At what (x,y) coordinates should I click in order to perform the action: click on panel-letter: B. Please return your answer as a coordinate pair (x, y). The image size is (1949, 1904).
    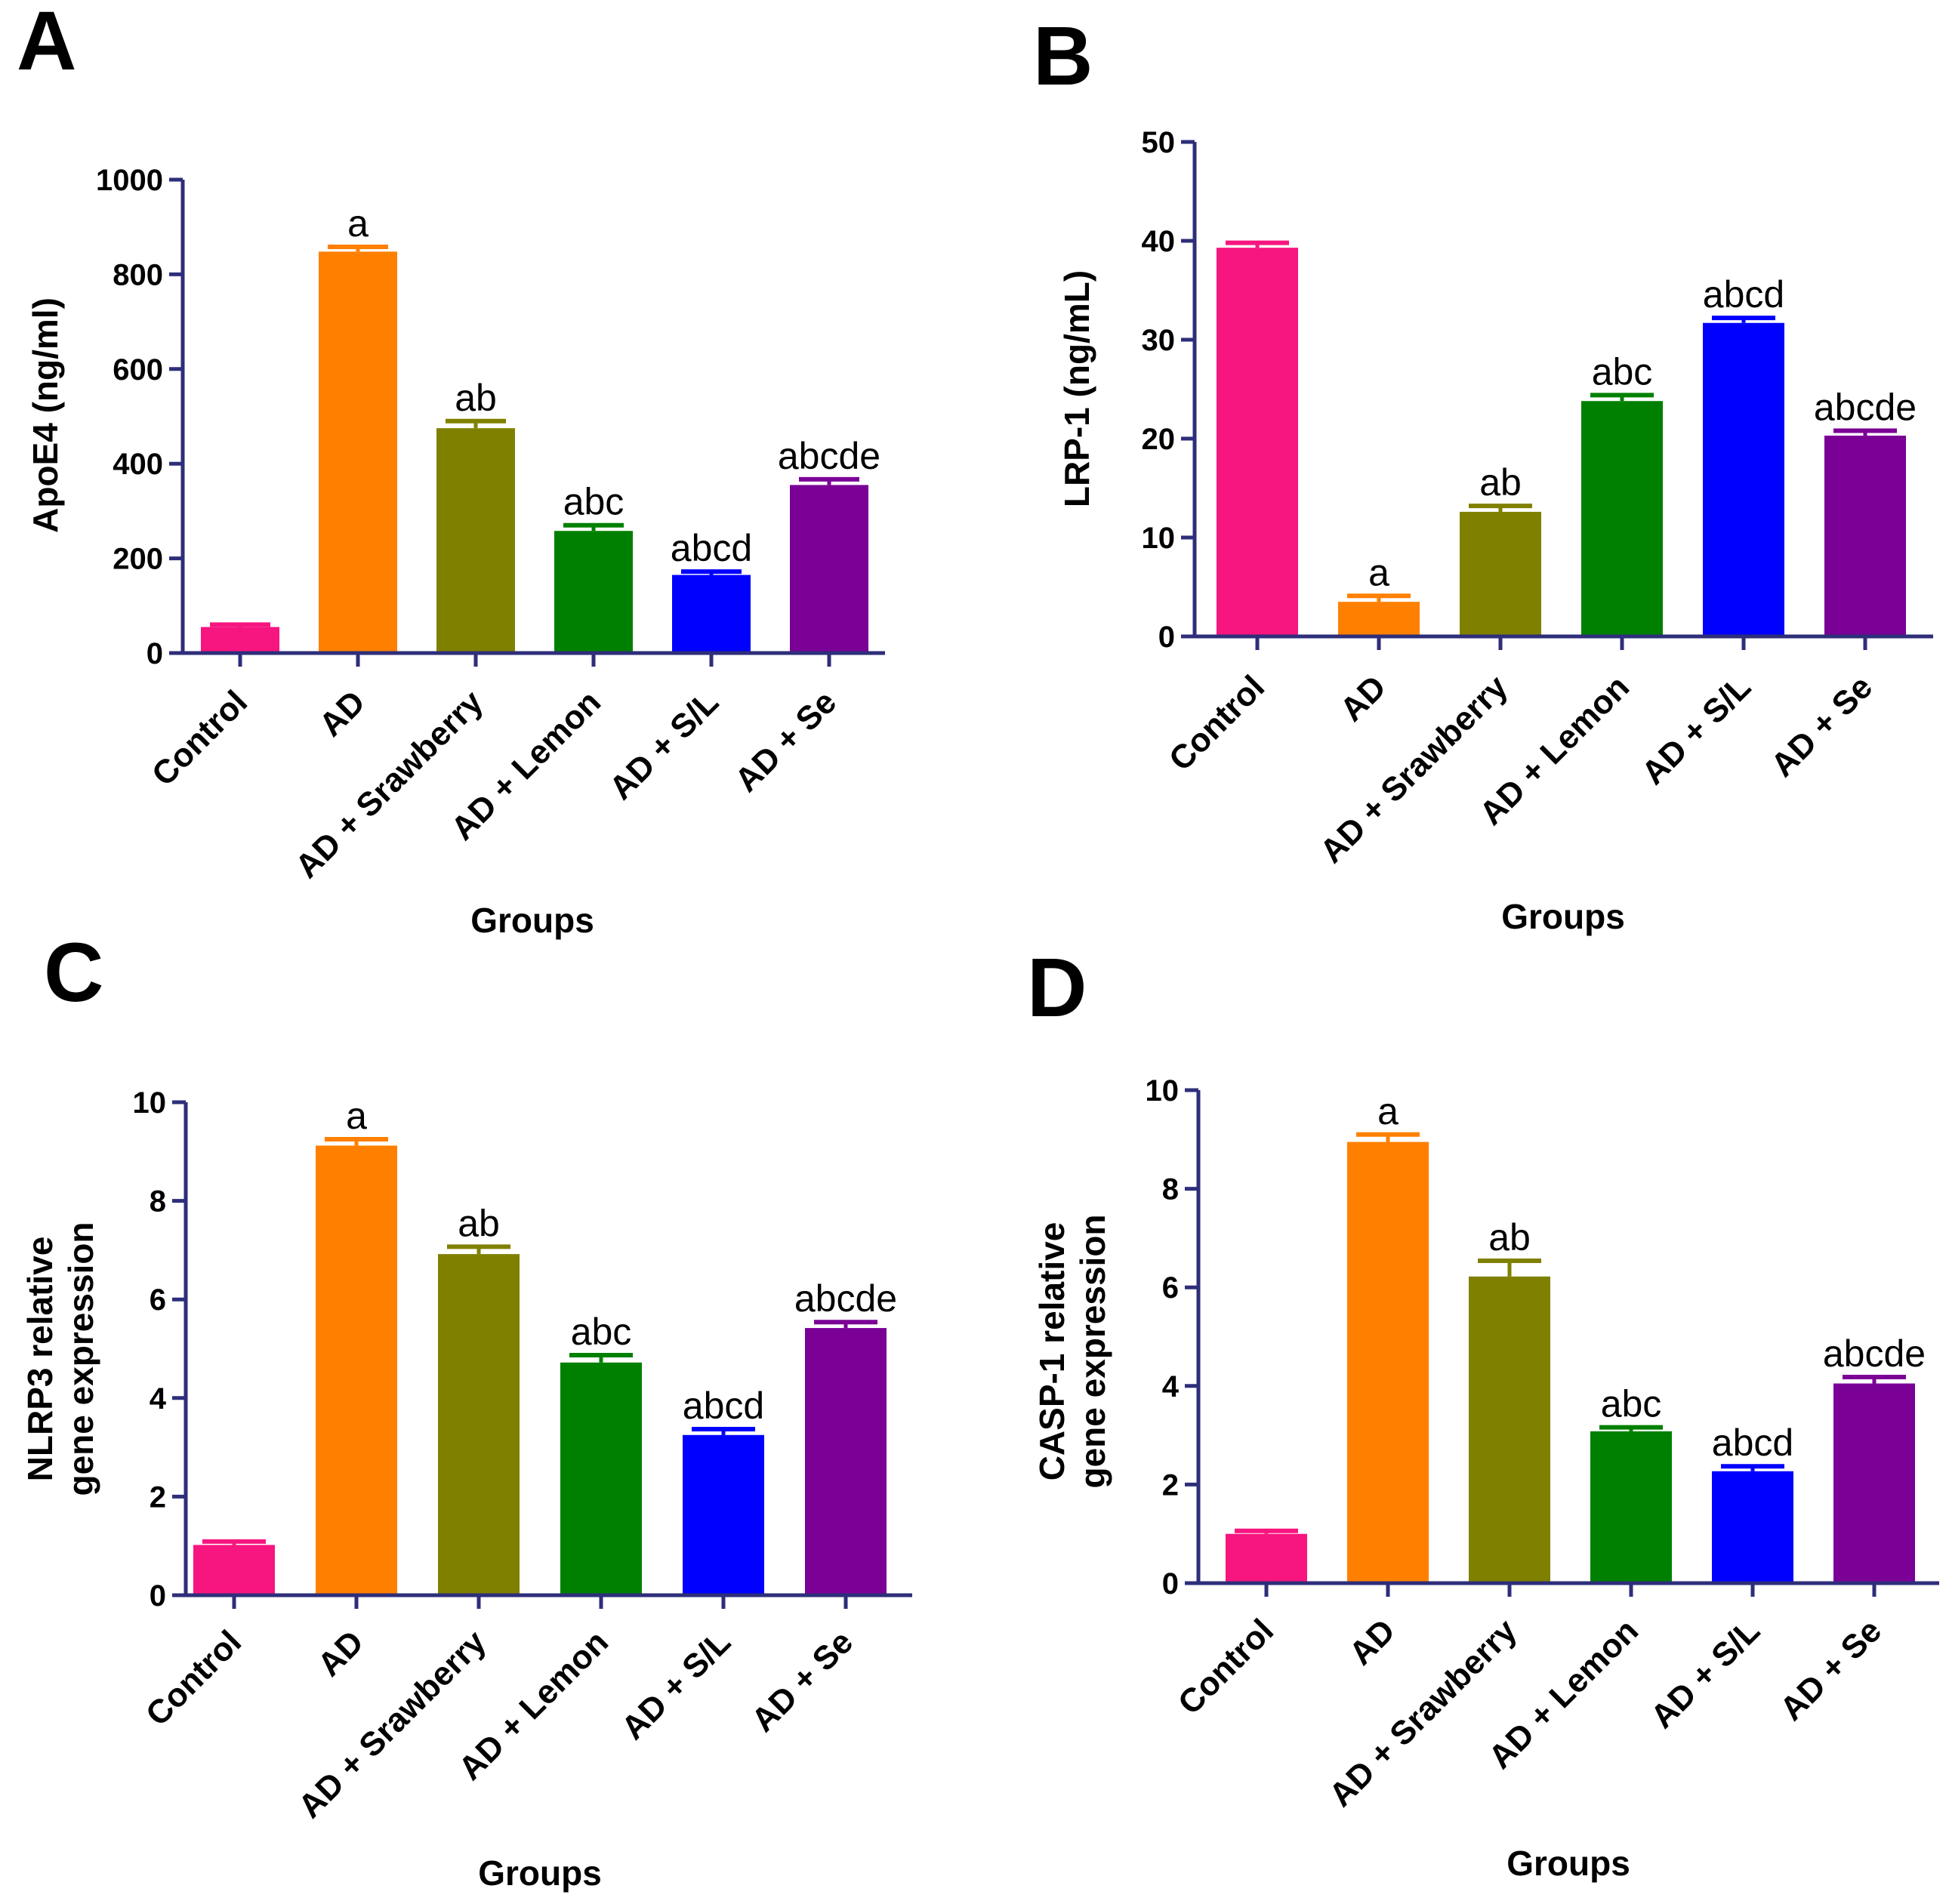
    Looking at the image, I should click on (1063, 56).